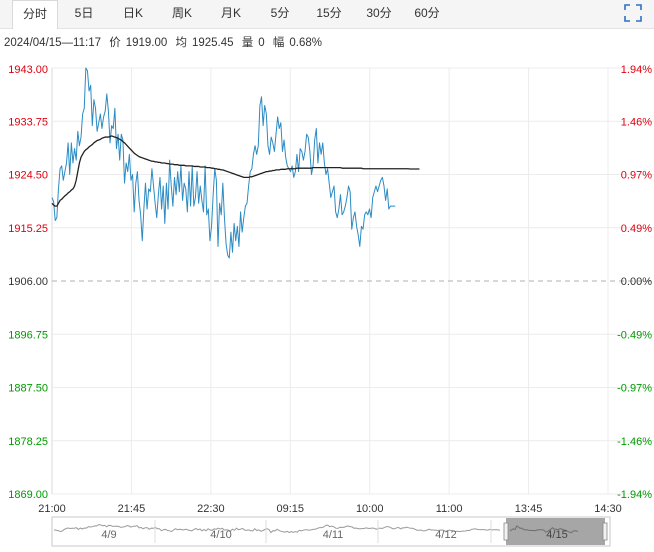 The width and height of the screenshot is (654, 552). What do you see at coordinates (212, 43) in the screenshot?
I see `avg-value: 1925.45` at bounding box center [212, 43].